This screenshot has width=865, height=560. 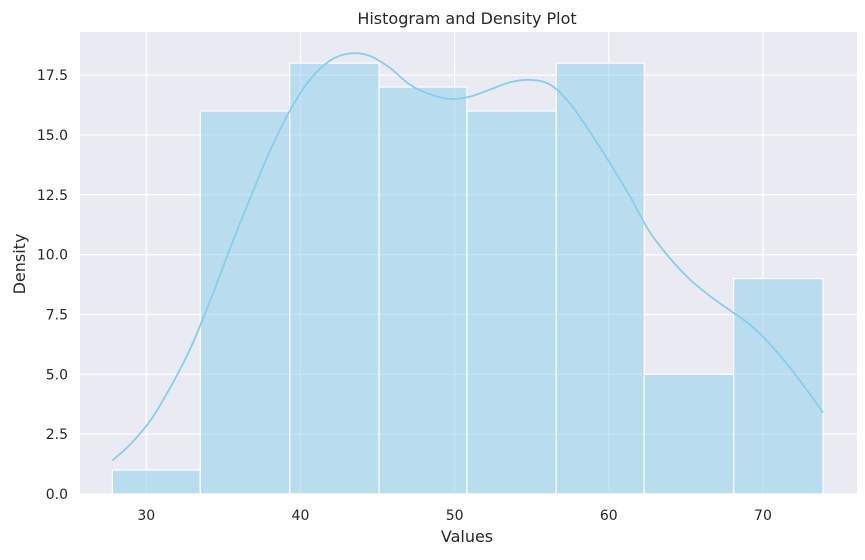 I want to click on y-tick-label: 0.0, so click(x=57, y=495).